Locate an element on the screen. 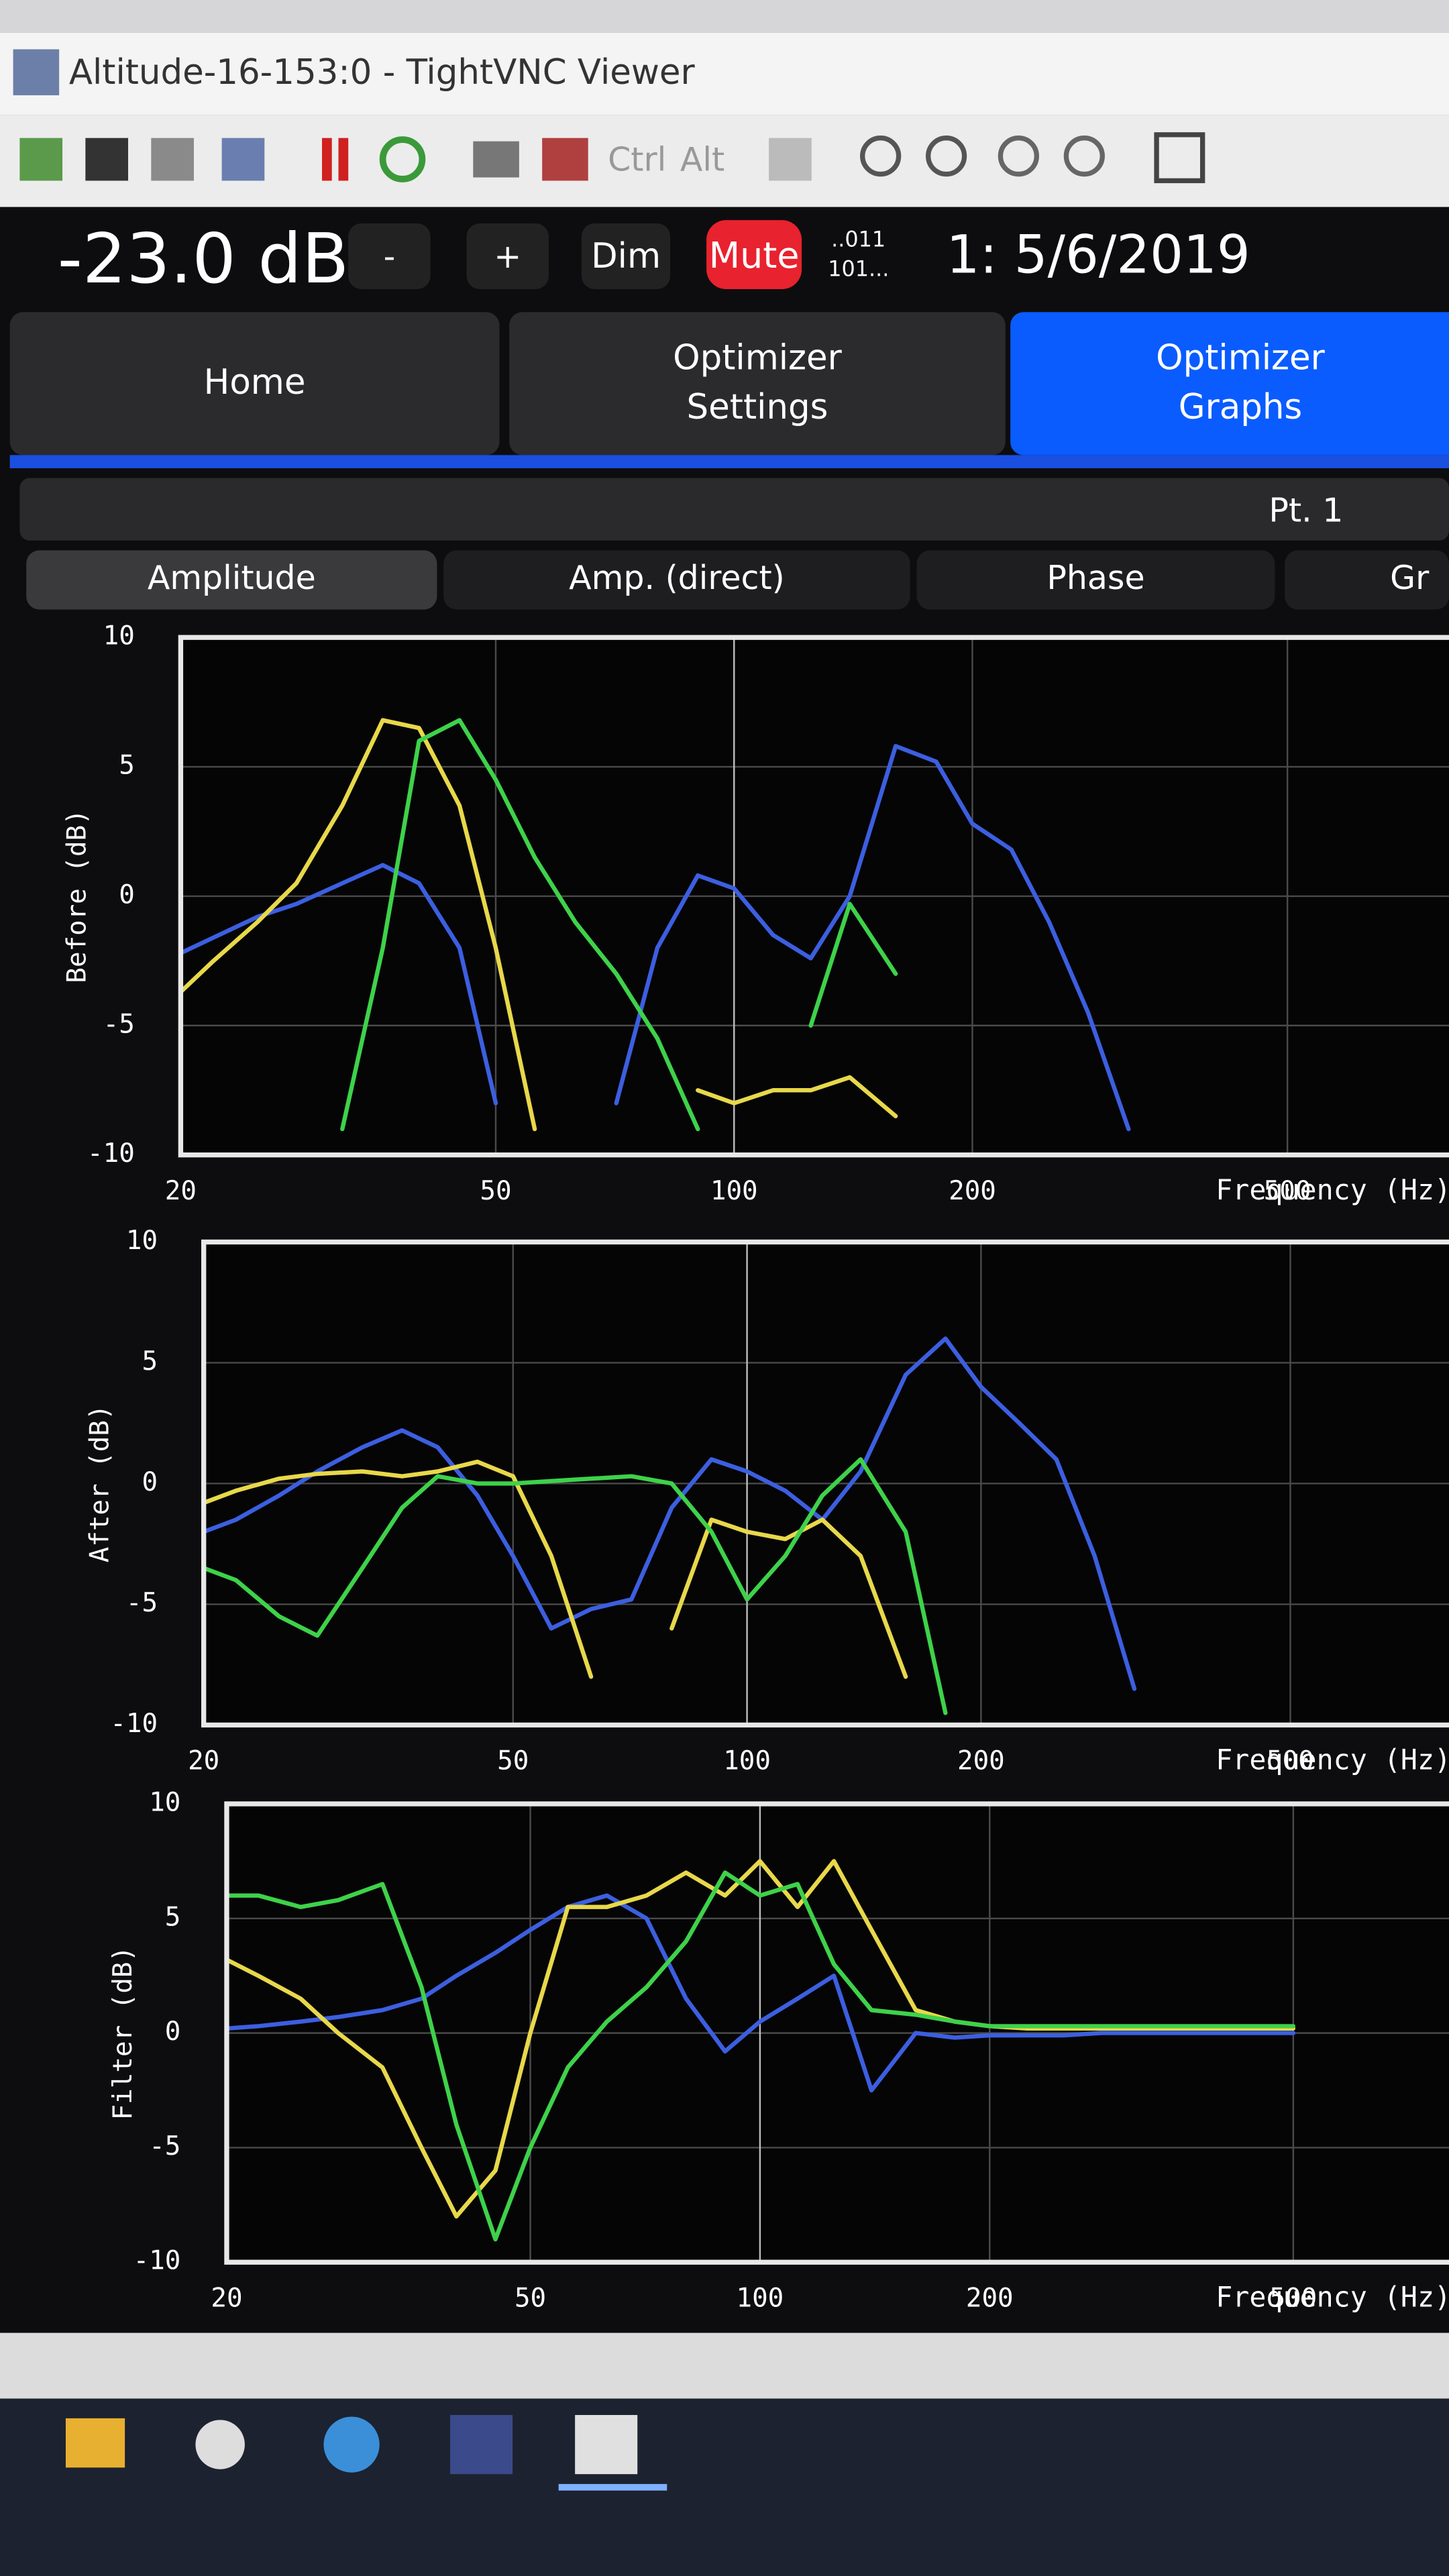 The width and height of the screenshot is (1449, 2576). desktop-strip is located at coordinates (724, 2365).